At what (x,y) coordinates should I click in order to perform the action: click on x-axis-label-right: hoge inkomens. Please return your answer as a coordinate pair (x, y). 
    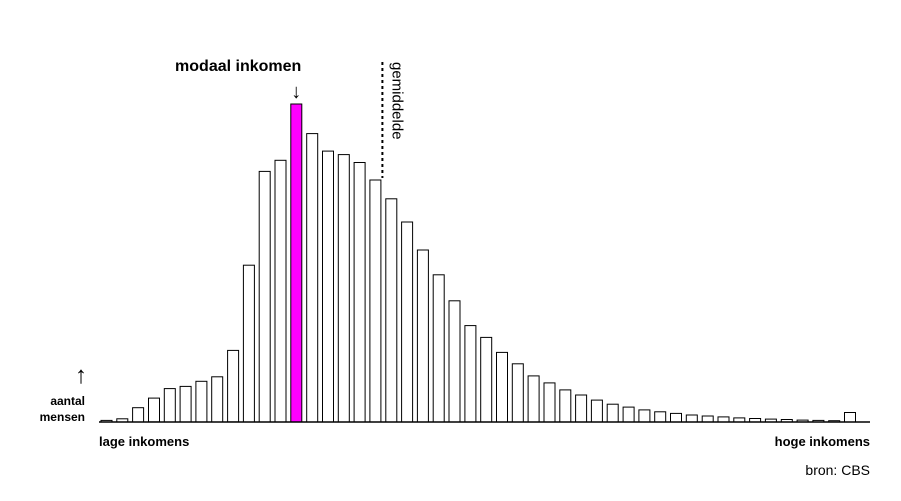
    Looking at the image, I should click on (822, 441).